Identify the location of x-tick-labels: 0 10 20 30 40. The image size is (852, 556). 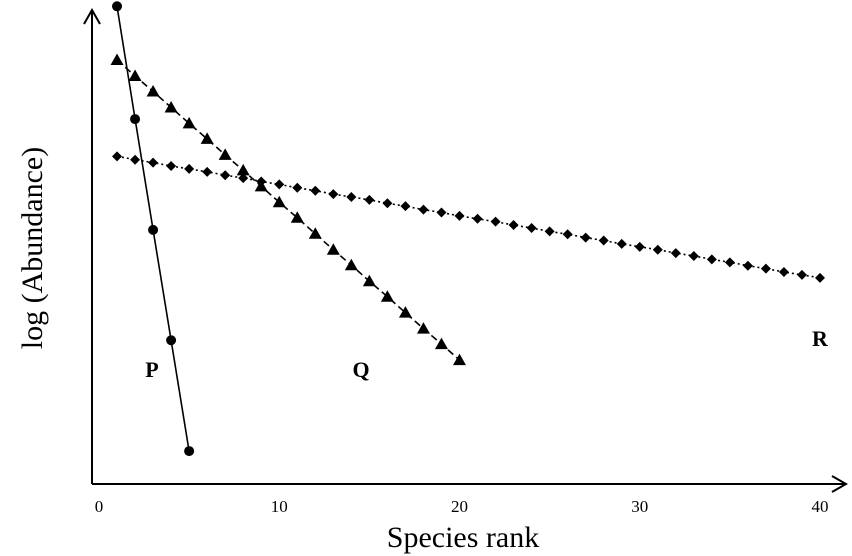
(462, 506).